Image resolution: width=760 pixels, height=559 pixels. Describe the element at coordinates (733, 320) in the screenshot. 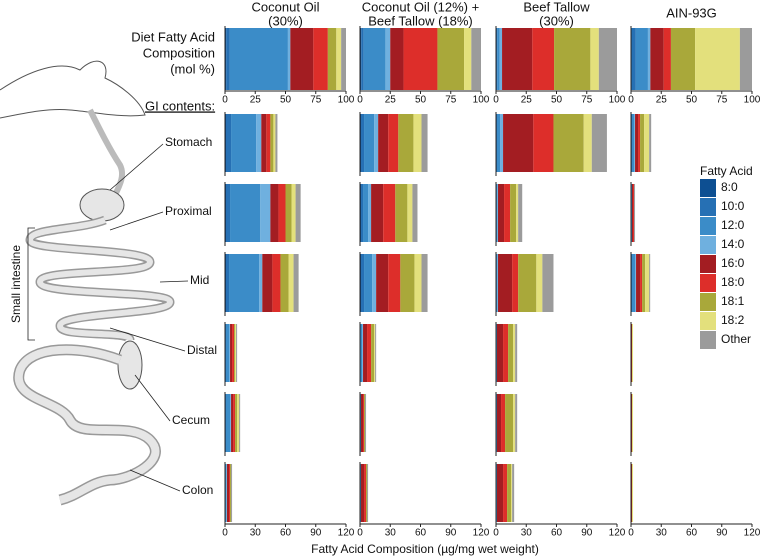

I see `legend-label: 18:2` at that location.